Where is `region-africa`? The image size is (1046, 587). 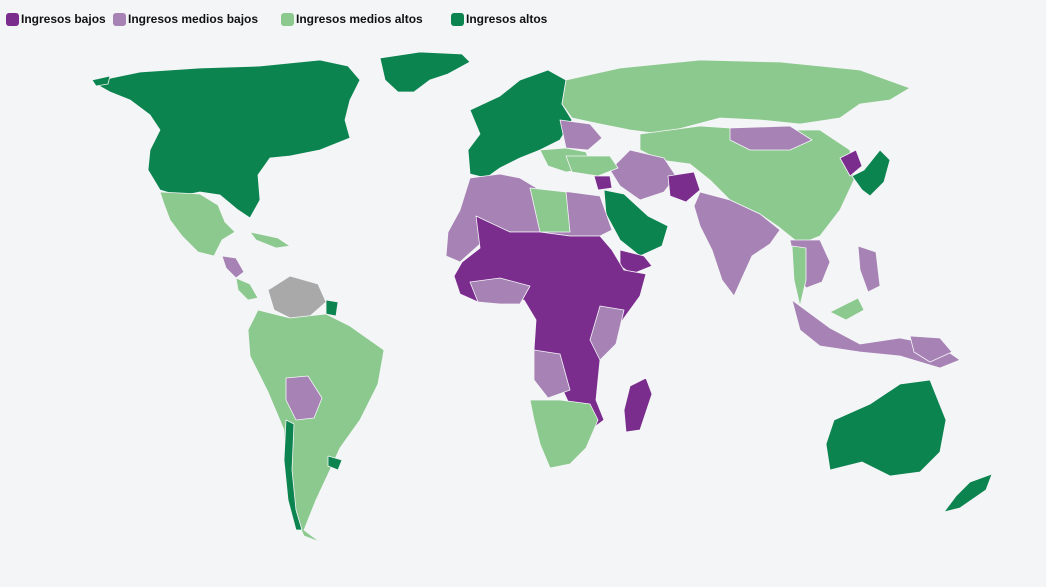
region-africa is located at coordinates (549, 321).